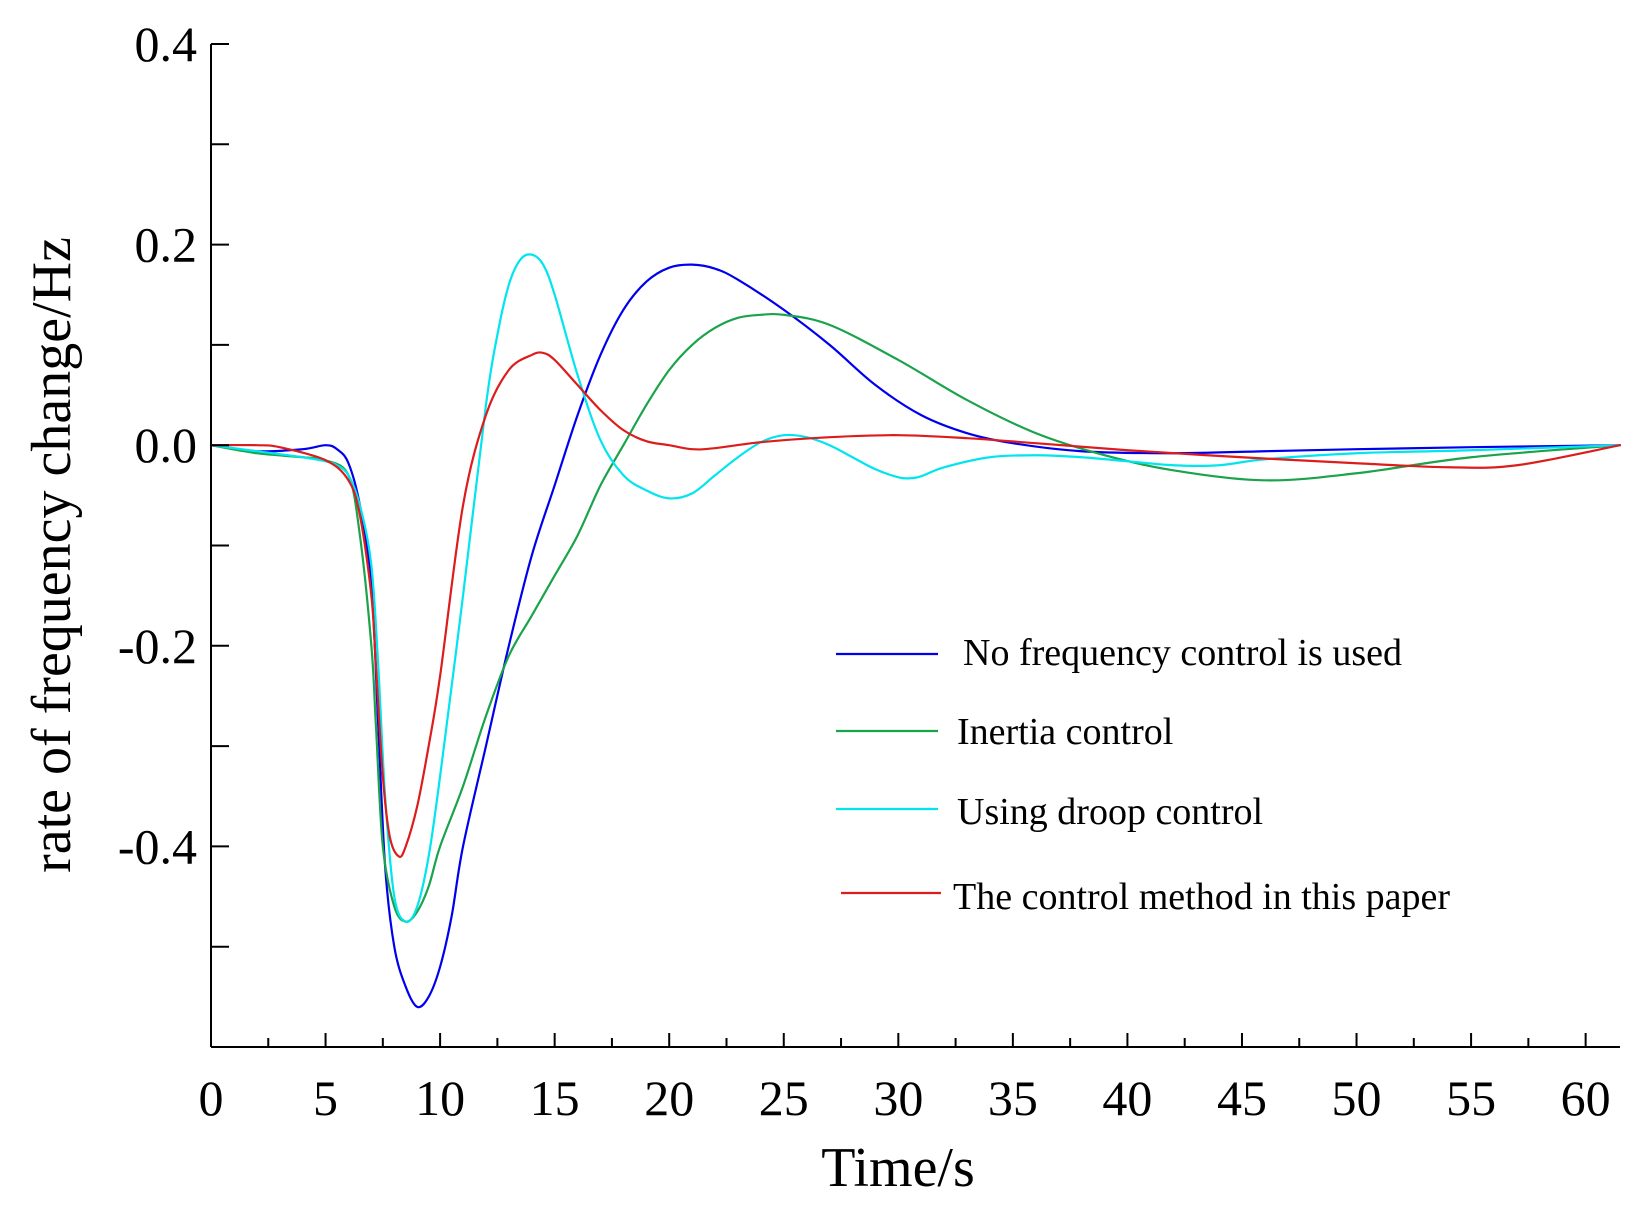 The width and height of the screenshot is (1647, 1205). What do you see at coordinates (157, 646) in the screenshot?
I see `y-tick-label: -0.2` at bounding box center [157, 646].